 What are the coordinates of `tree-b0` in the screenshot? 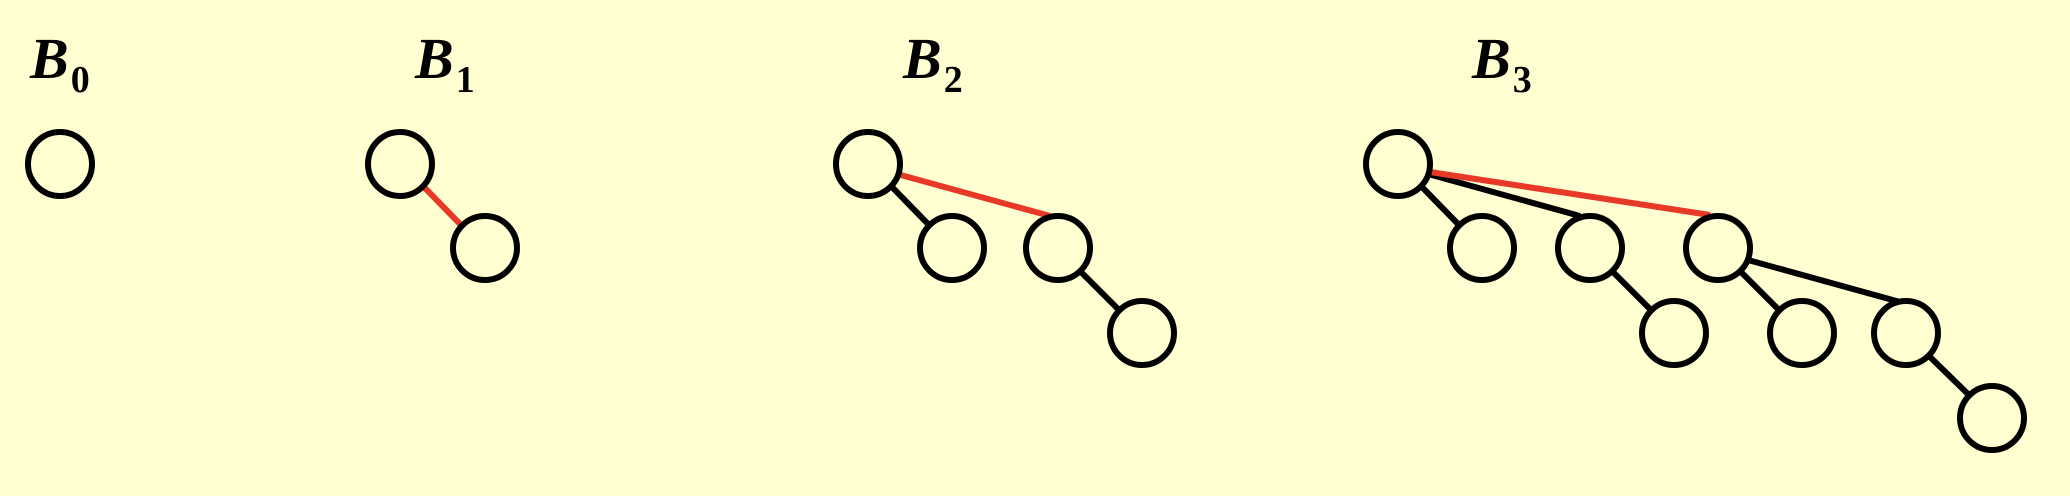 It's located at (60, 164).